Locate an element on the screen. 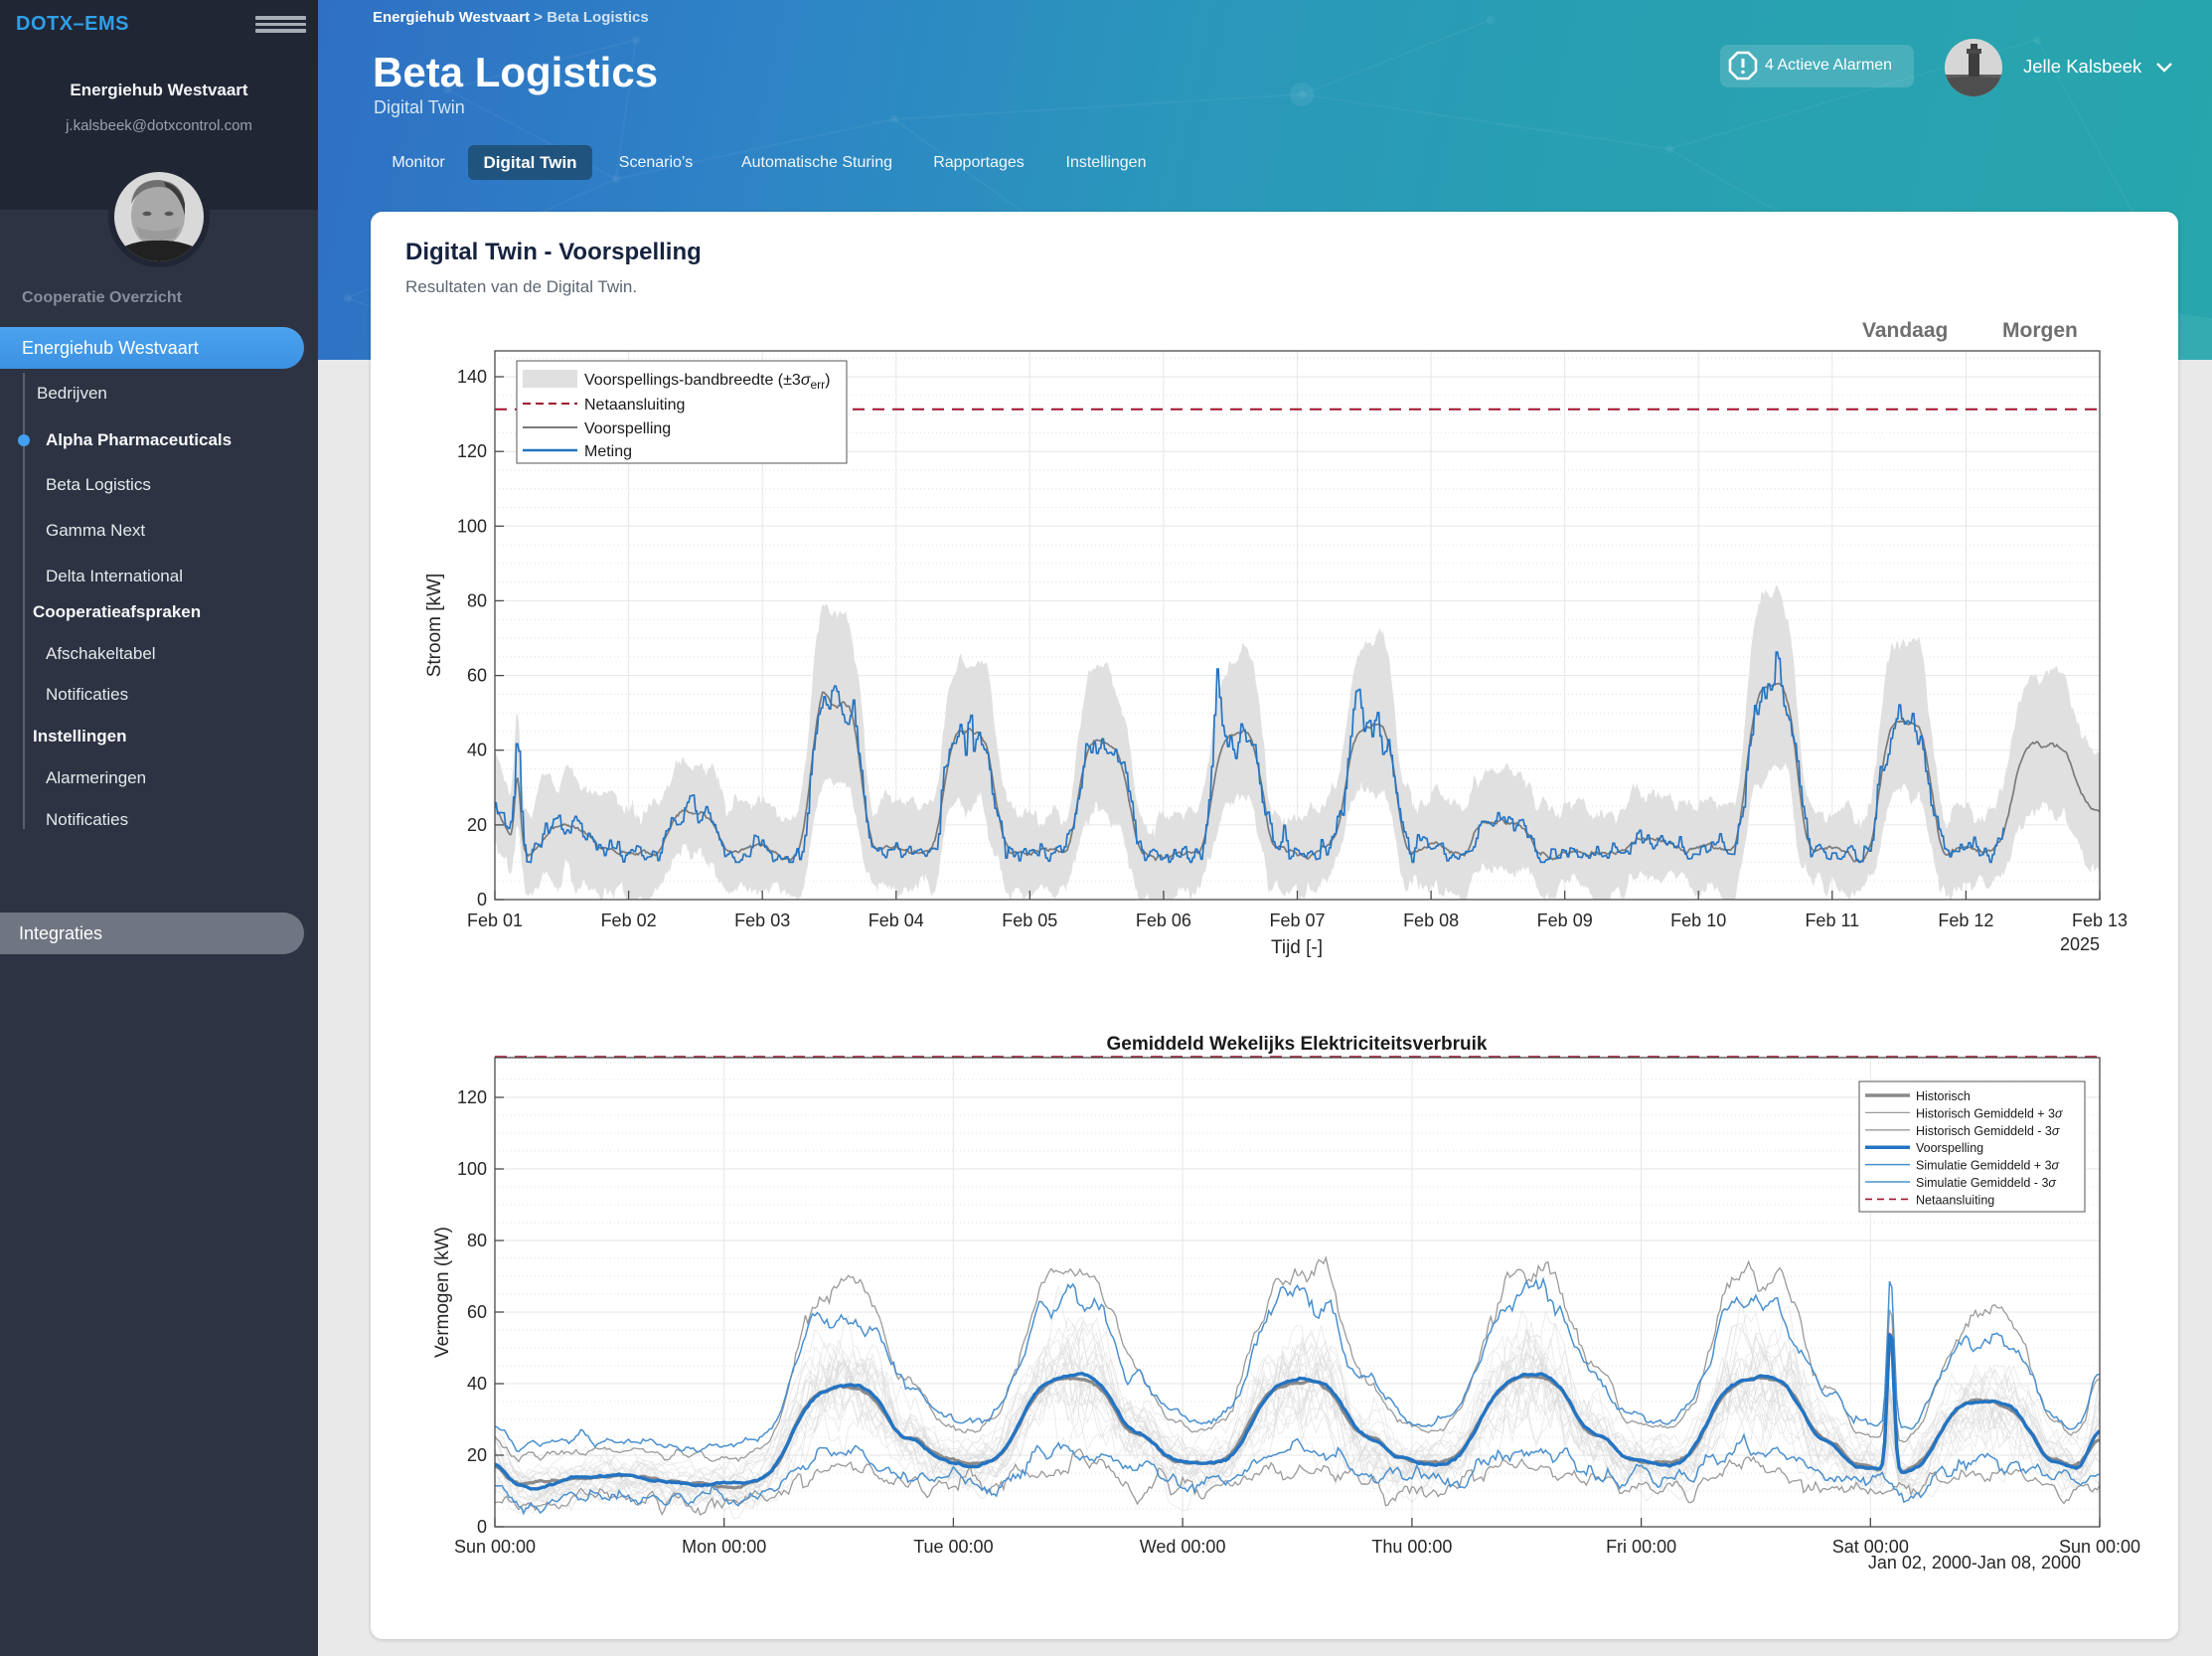 This screenshot has width=2212, height=1656. svg-text: 140 is located at coordinates (472, 377).